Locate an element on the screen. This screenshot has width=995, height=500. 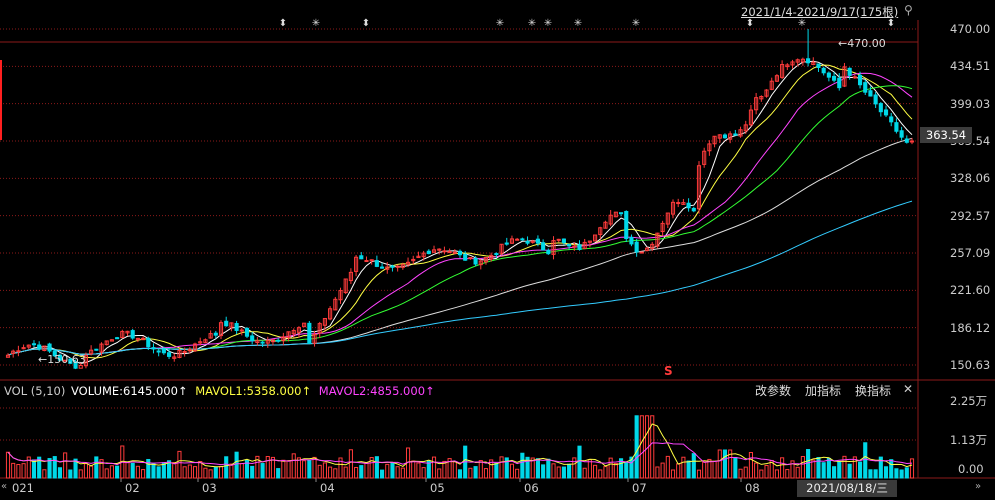
scroll-right-icon: » is located at coordinates (978, 486).